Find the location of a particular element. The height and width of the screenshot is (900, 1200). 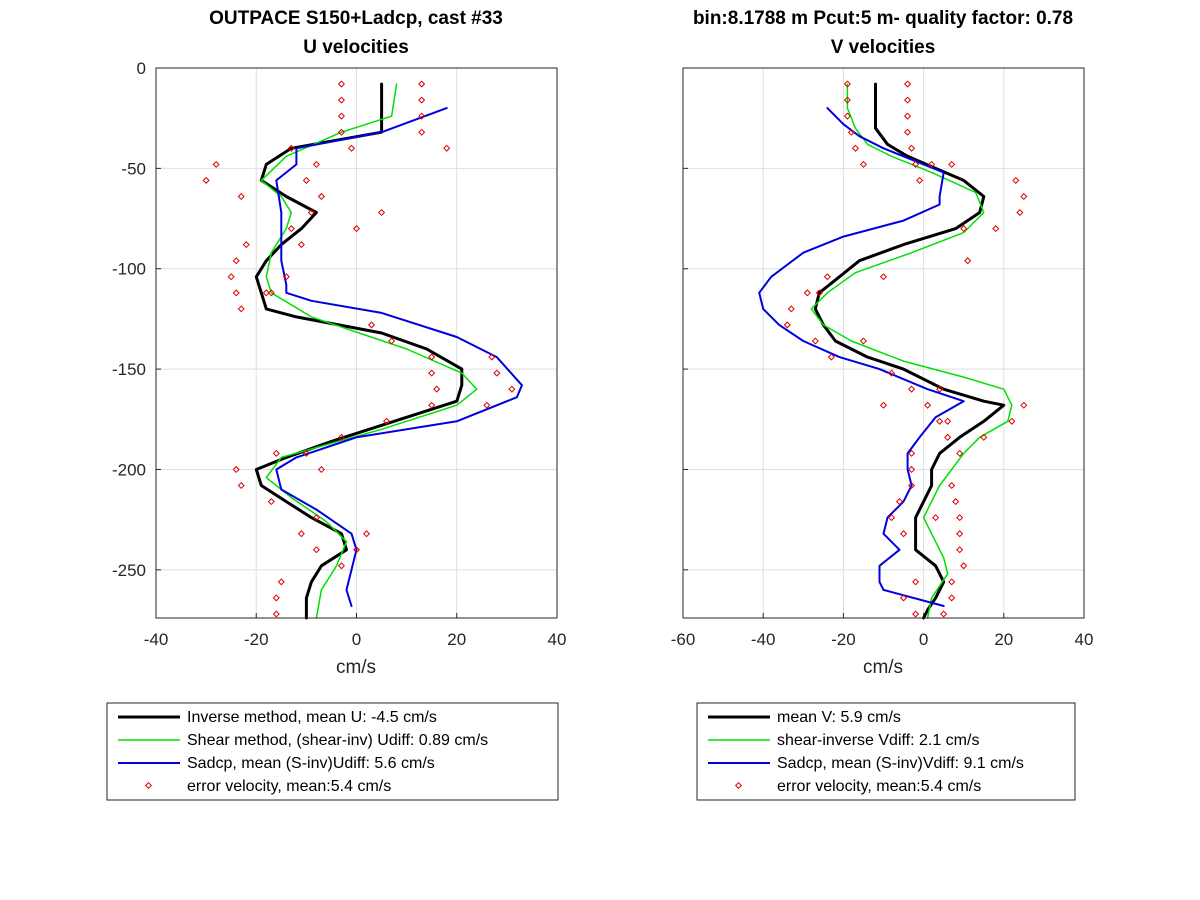

left-y-tick-label: -100 is located at coordinates (129, 269).